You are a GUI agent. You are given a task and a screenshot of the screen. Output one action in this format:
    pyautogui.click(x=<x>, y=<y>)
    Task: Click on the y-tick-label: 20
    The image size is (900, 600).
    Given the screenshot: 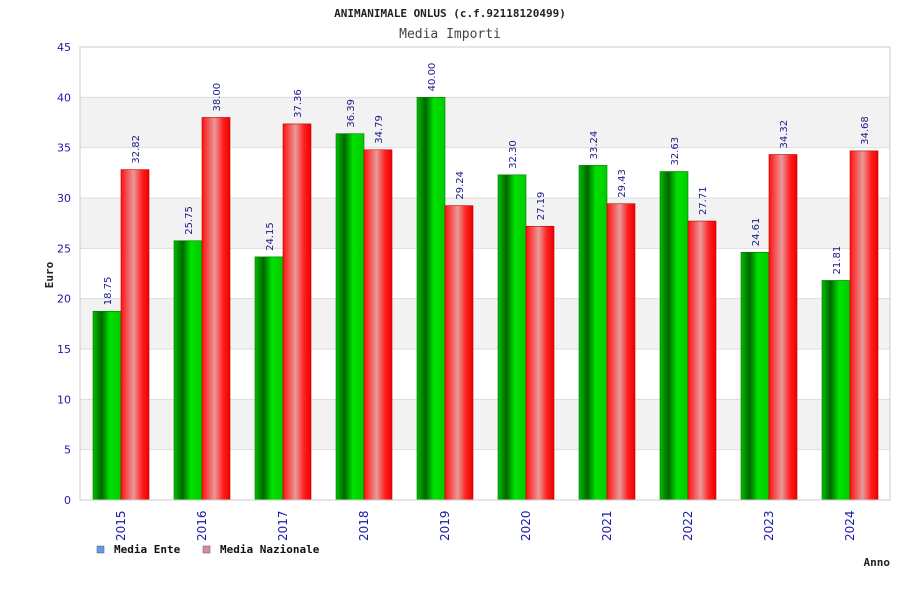 What is the action you would take?
    pyautogui.click(x=64, y=299)
    